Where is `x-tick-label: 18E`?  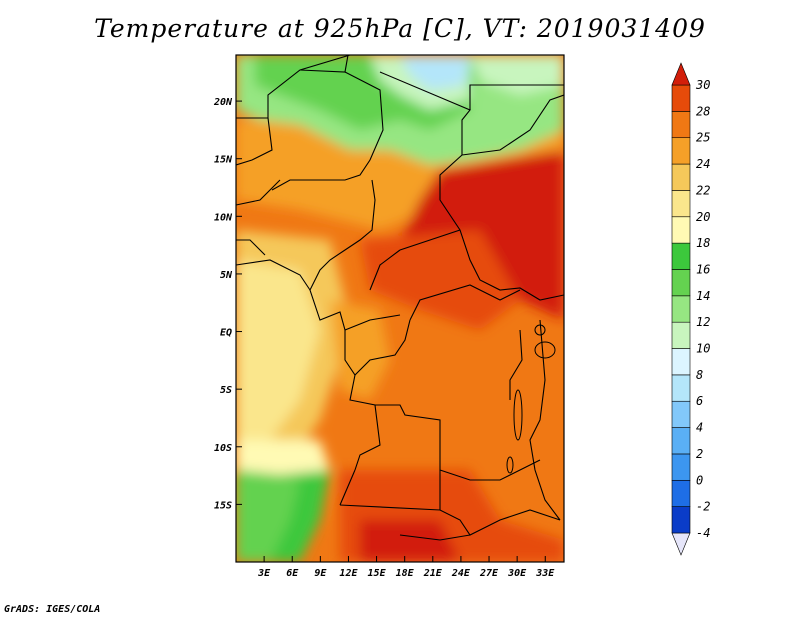 x-tick-label: 18E is located at coordinates (405, 573).